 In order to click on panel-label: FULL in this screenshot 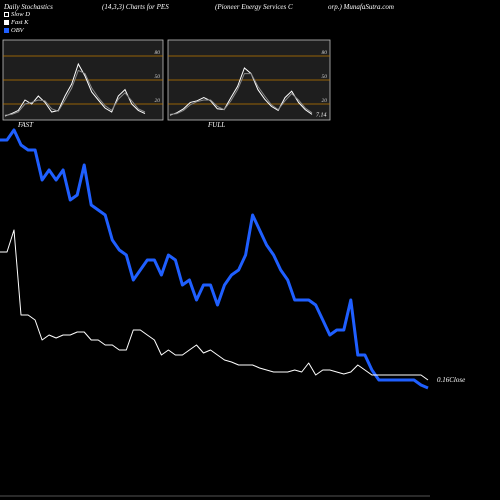, I will do `click(216, 125)`.